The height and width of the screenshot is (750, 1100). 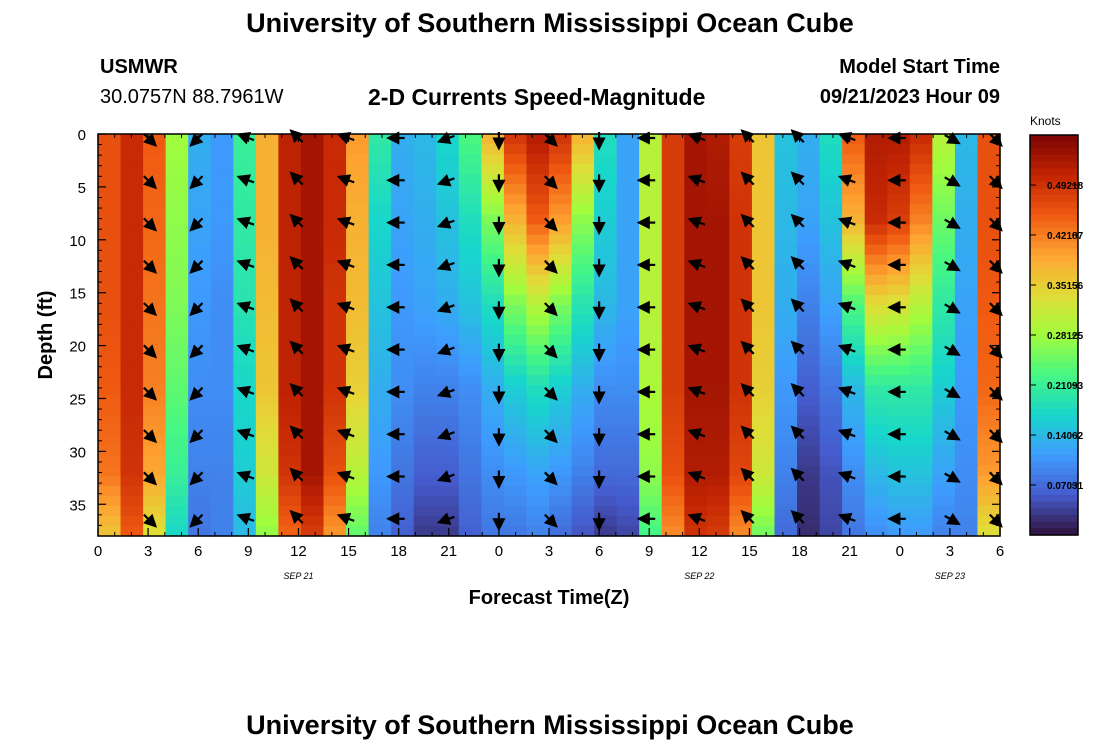 I want to click on colorbar-tick-label: 0.42187, so click(x=1065, y=236).